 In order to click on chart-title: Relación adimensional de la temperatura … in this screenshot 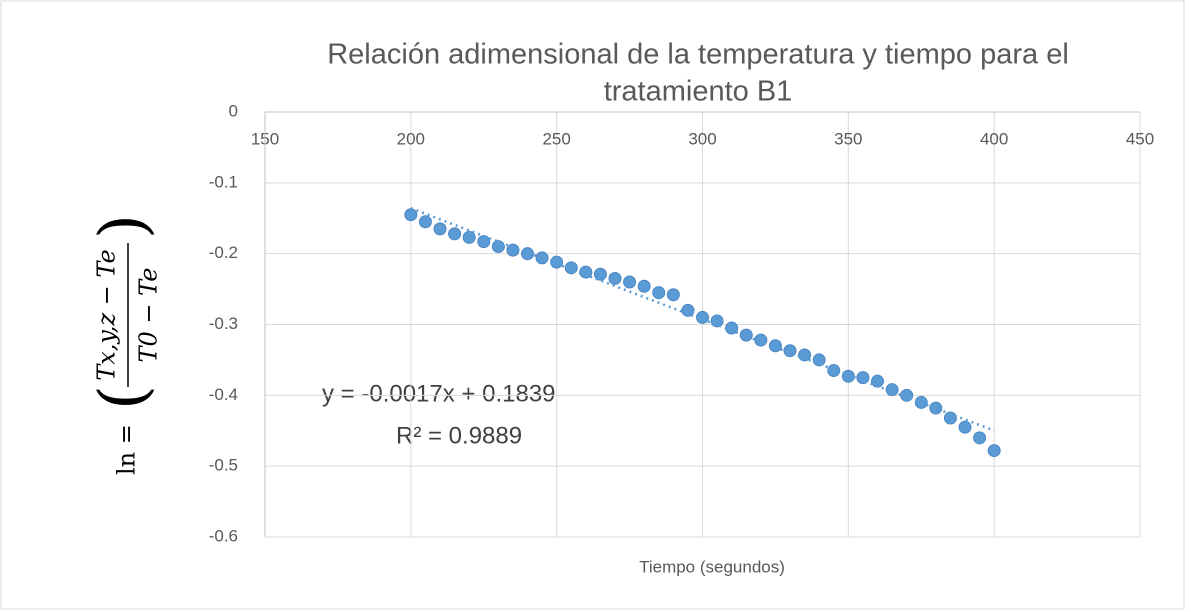, I will do `click(698, 55)`.